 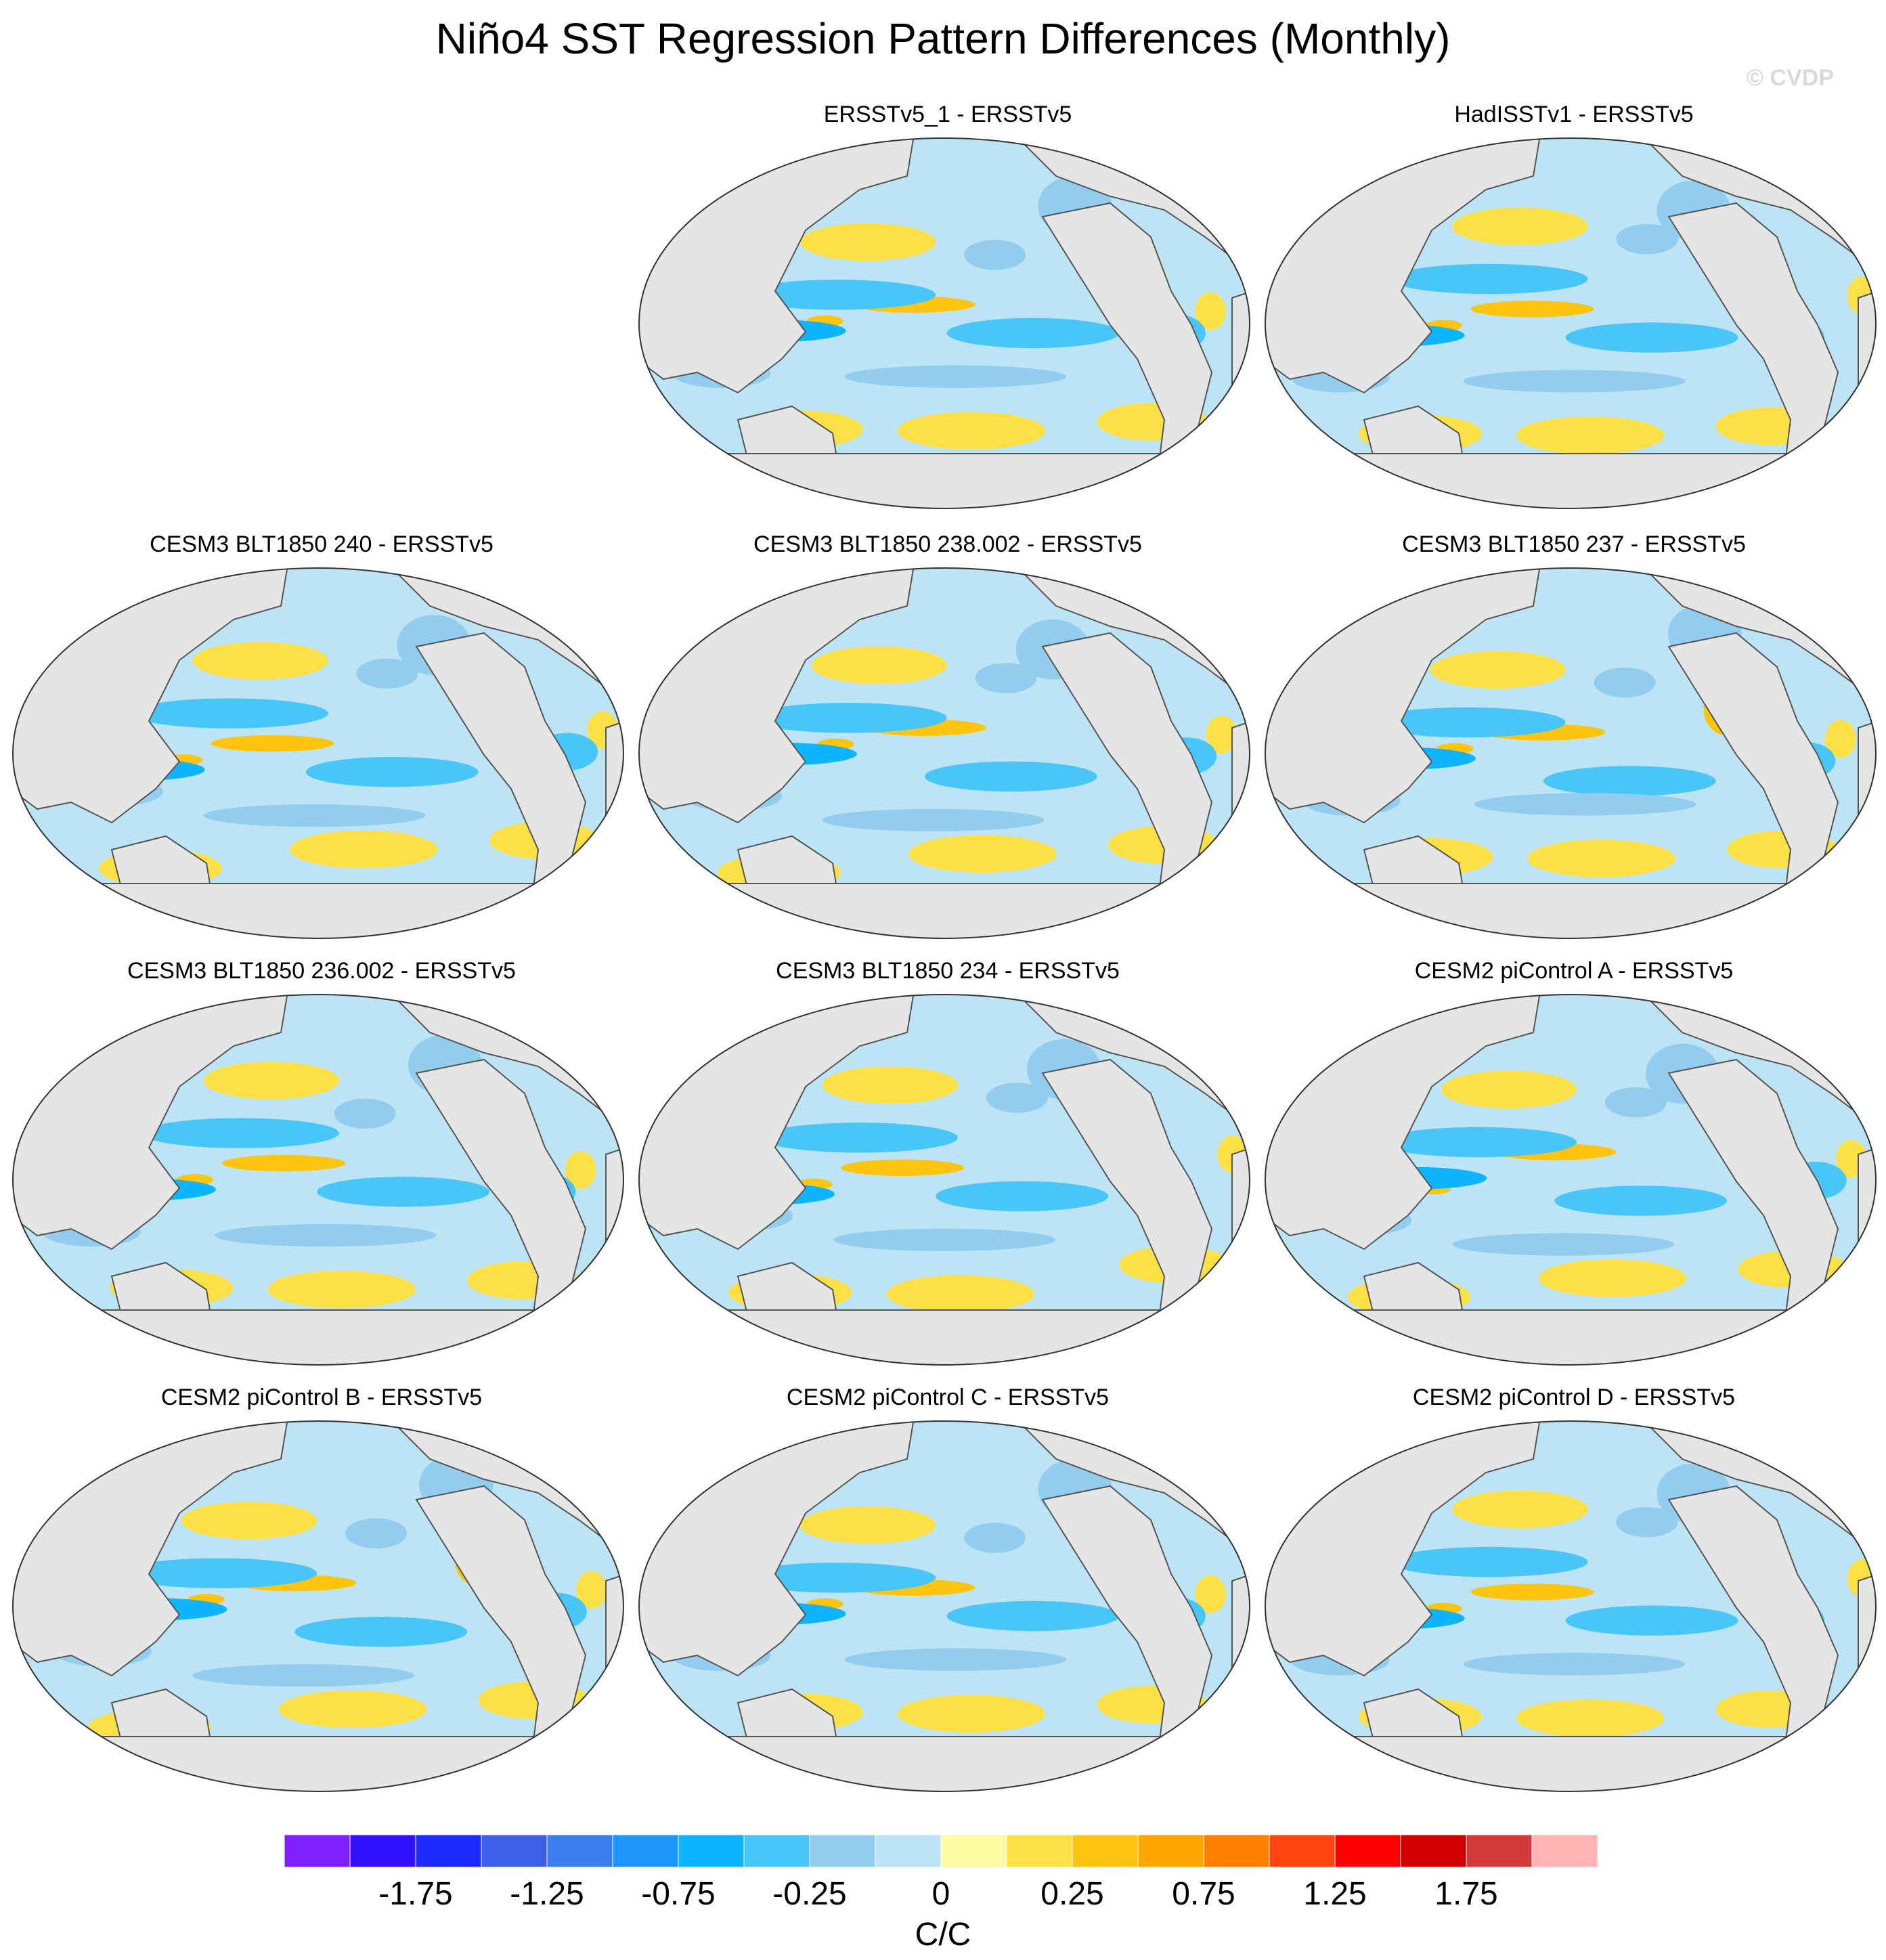 I want to click on colorbar-tick-label: 0, so click(x=940, y=1894).